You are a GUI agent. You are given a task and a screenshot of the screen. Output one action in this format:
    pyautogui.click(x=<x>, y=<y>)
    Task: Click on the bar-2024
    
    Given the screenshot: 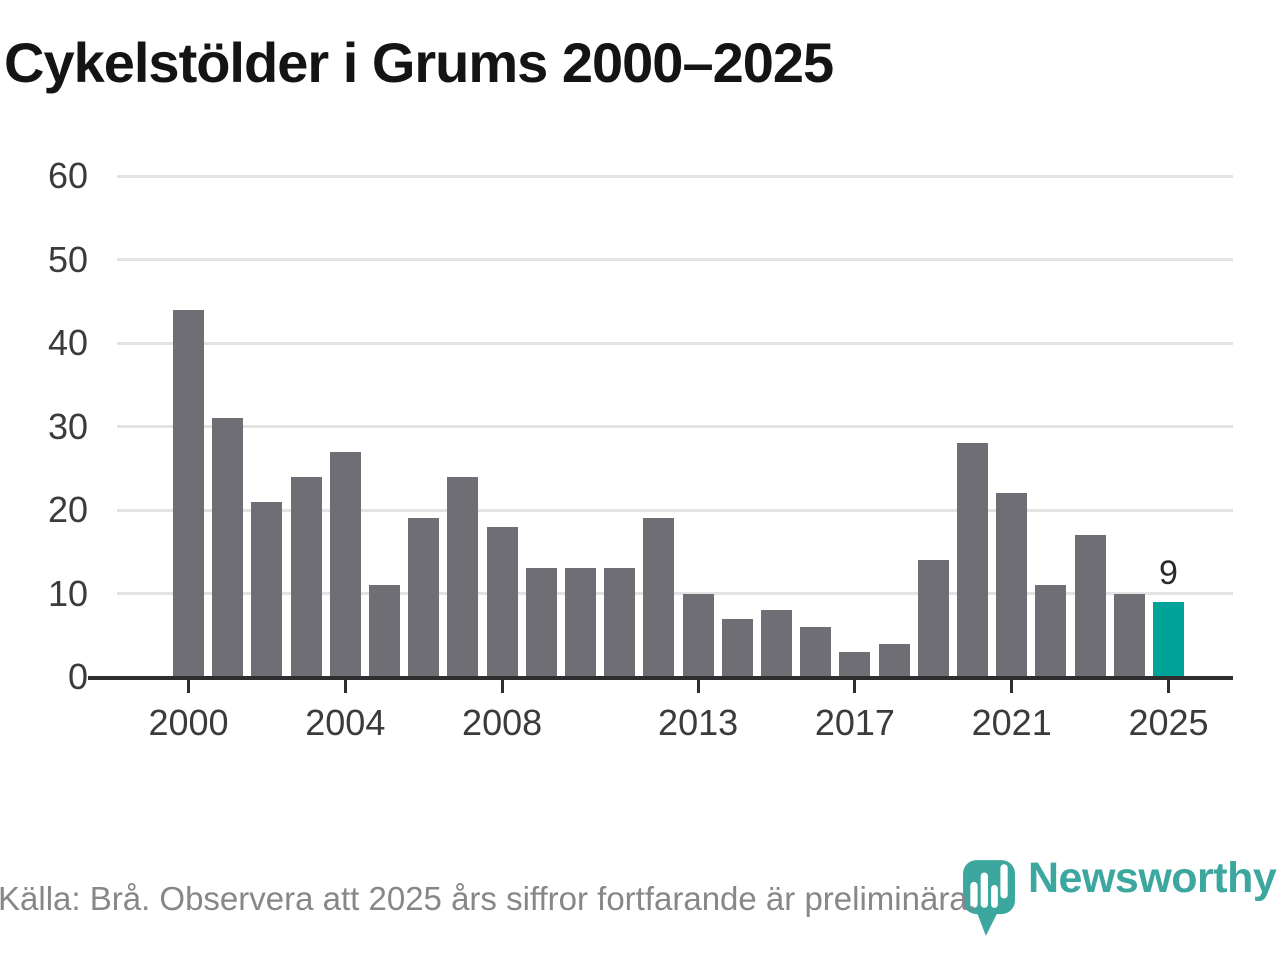 What is the action you would take?
    pyautogui.click(x=1129, y=636)
    